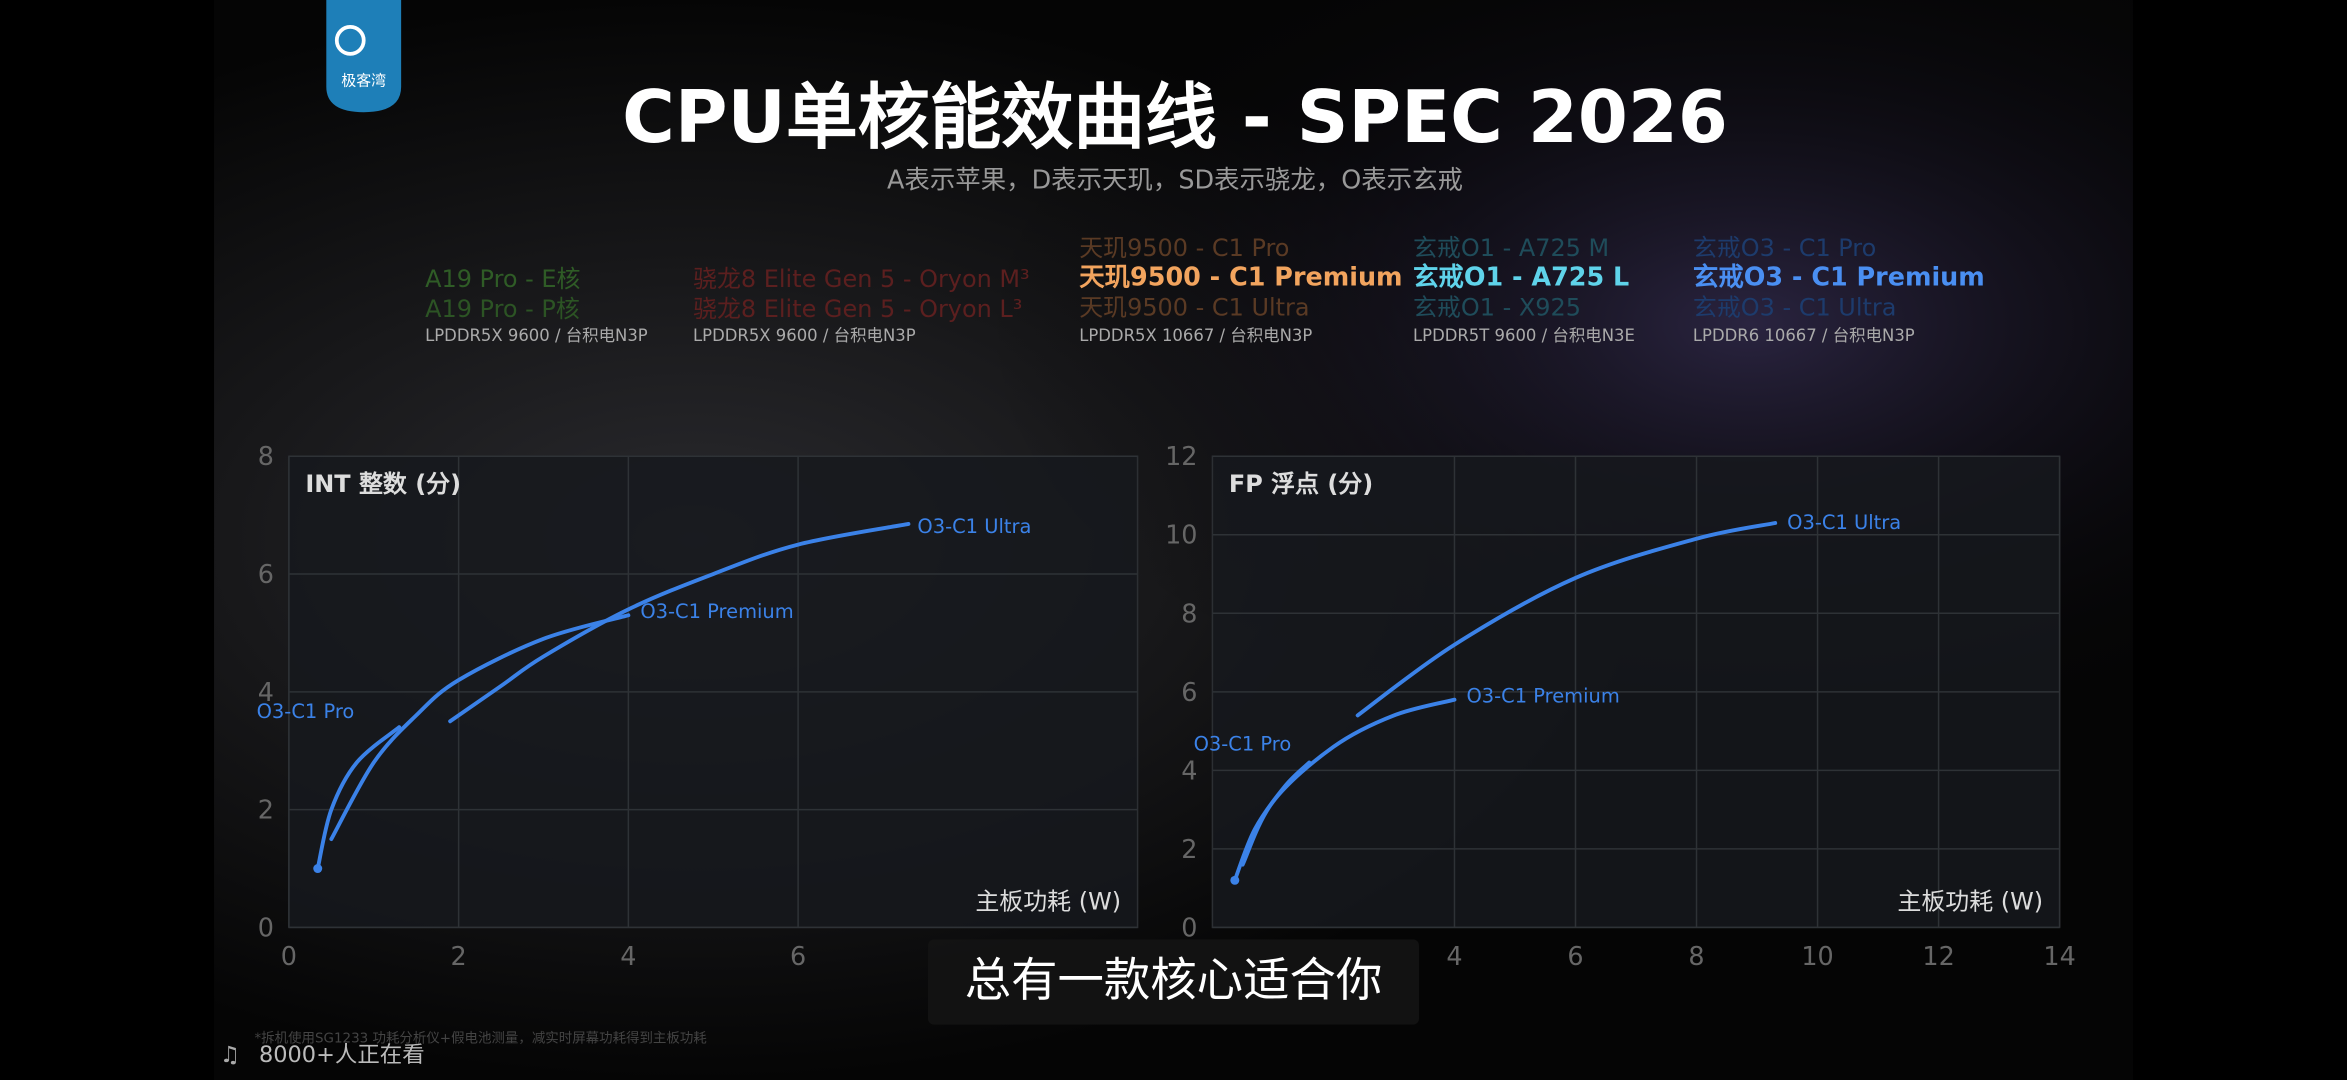 This screenshot has width=2347, height=1080. I want to click on legend-entry: 玄戒O3 - C1 Premium, so click(1839, 277).